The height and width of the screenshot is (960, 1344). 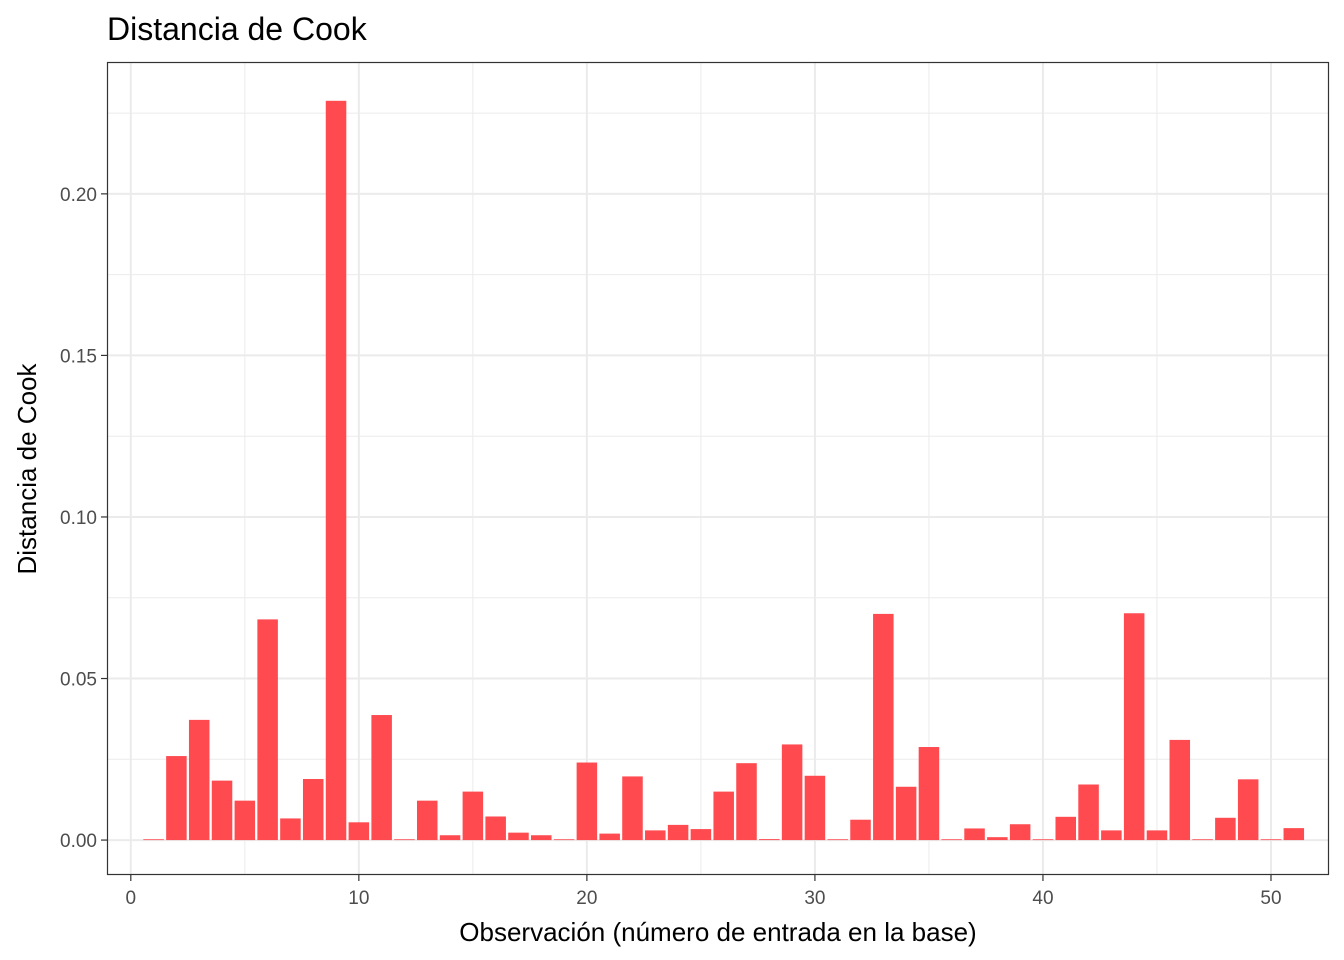 I want to click on x-tick-label: 30, so click(x=814, y=898).